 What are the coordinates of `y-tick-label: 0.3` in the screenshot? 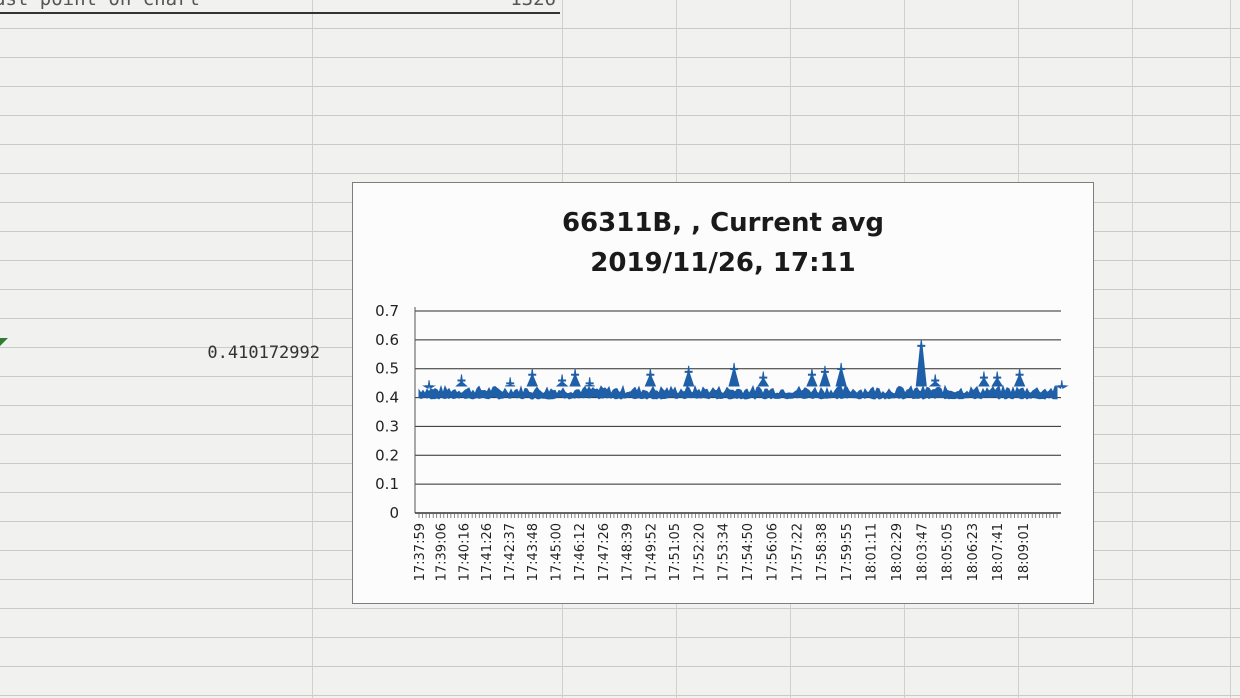 It's located at (387, 426).